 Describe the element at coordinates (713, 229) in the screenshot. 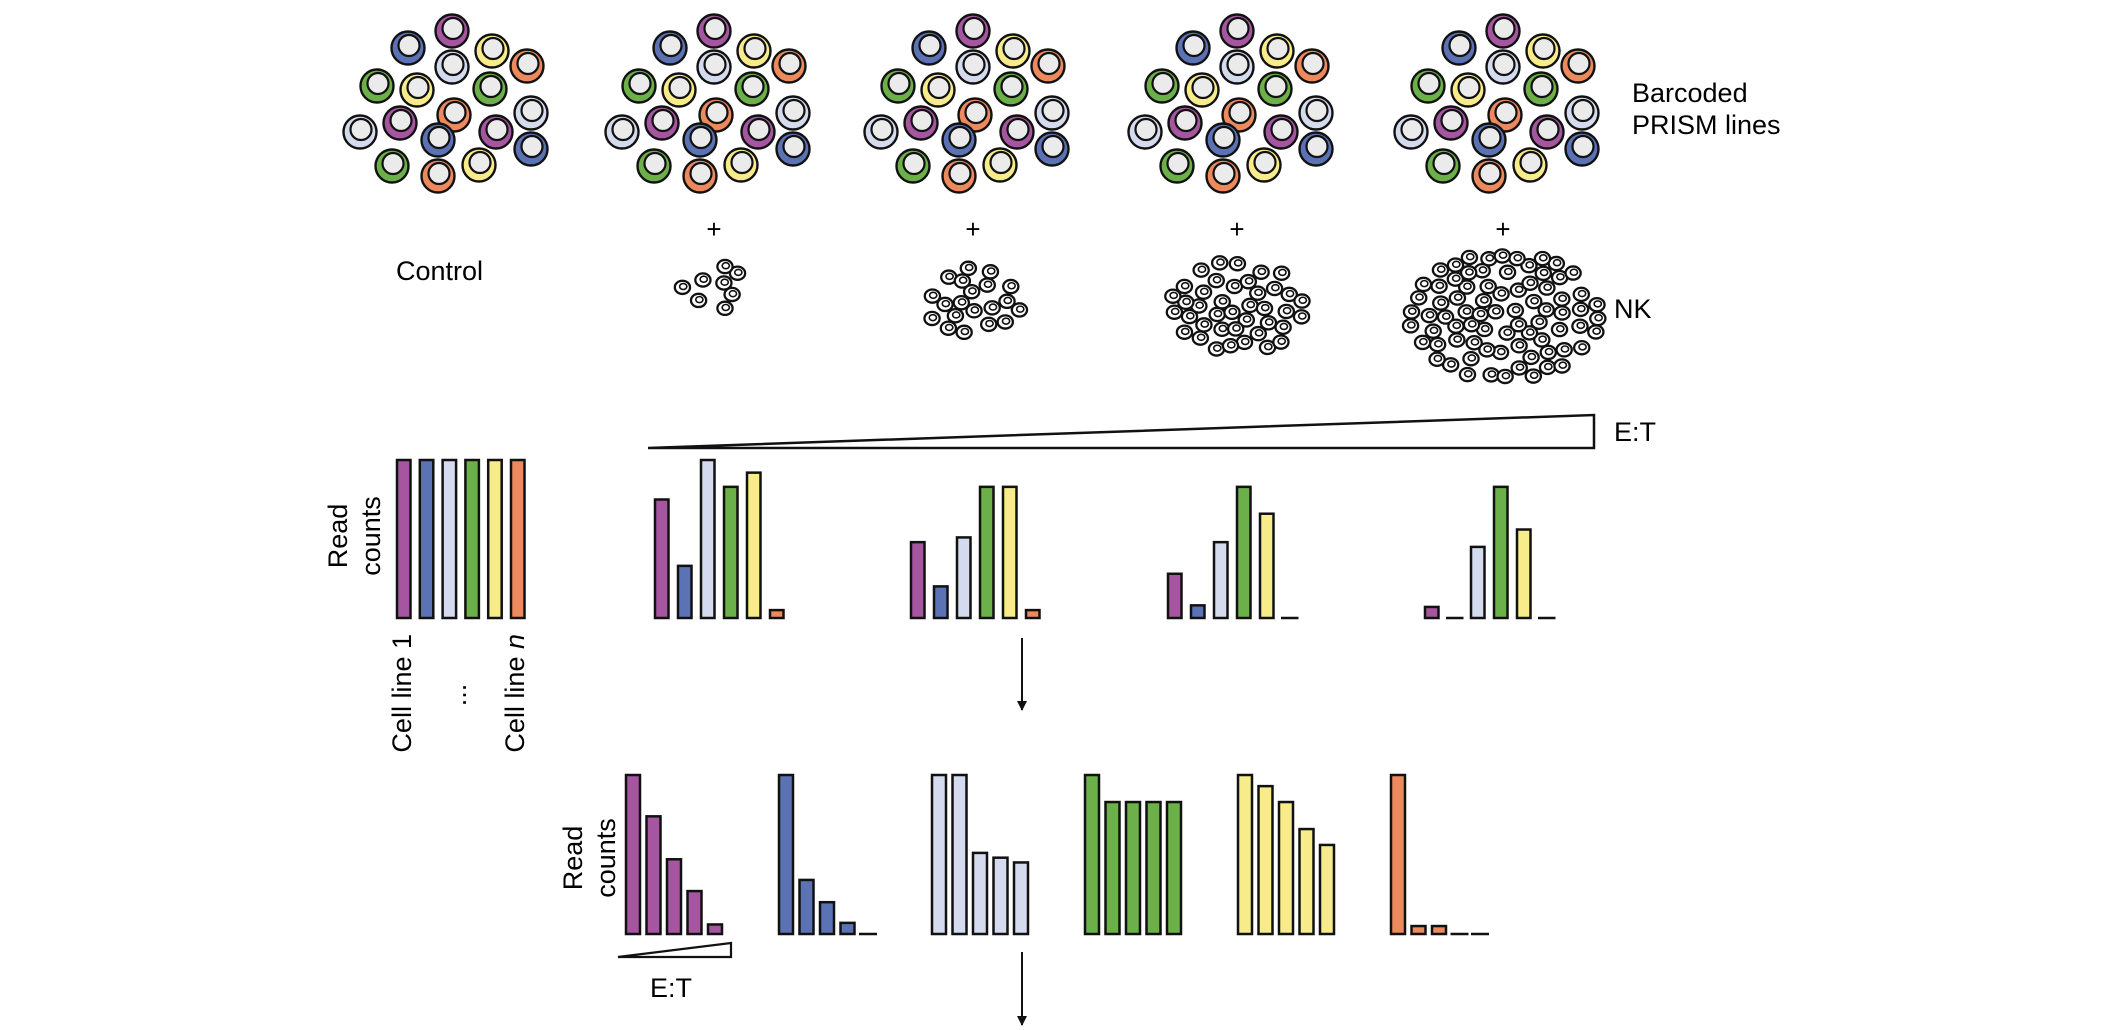

I see `plus-sign-1: +` at that location.